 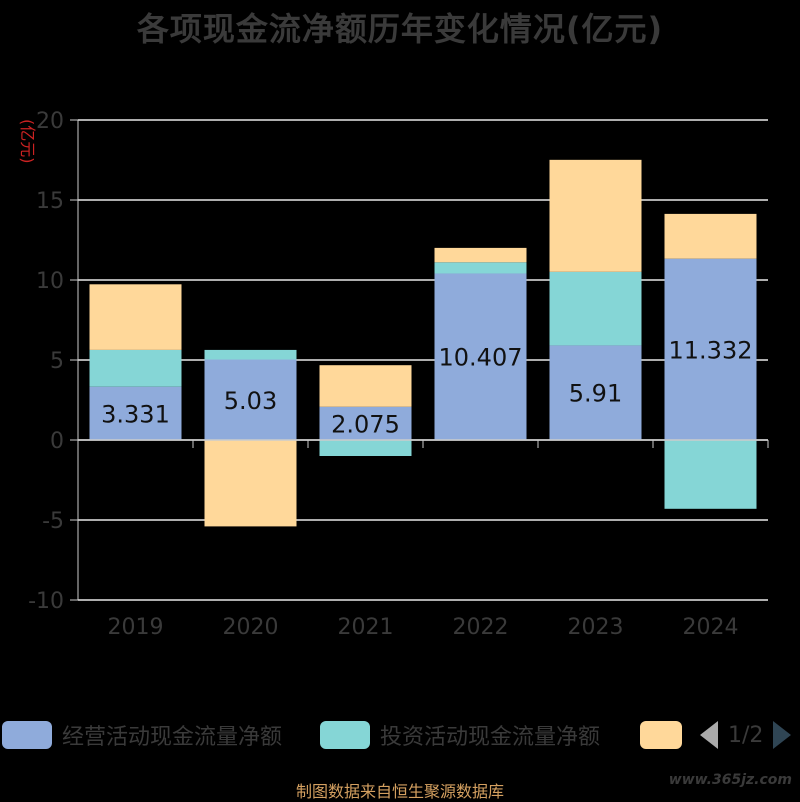 What do you see at coordinates (172, 737) in the screenshot?
I see `legend-label-operating: 经营活动现金流量净额` at bounding box center [172, 737].